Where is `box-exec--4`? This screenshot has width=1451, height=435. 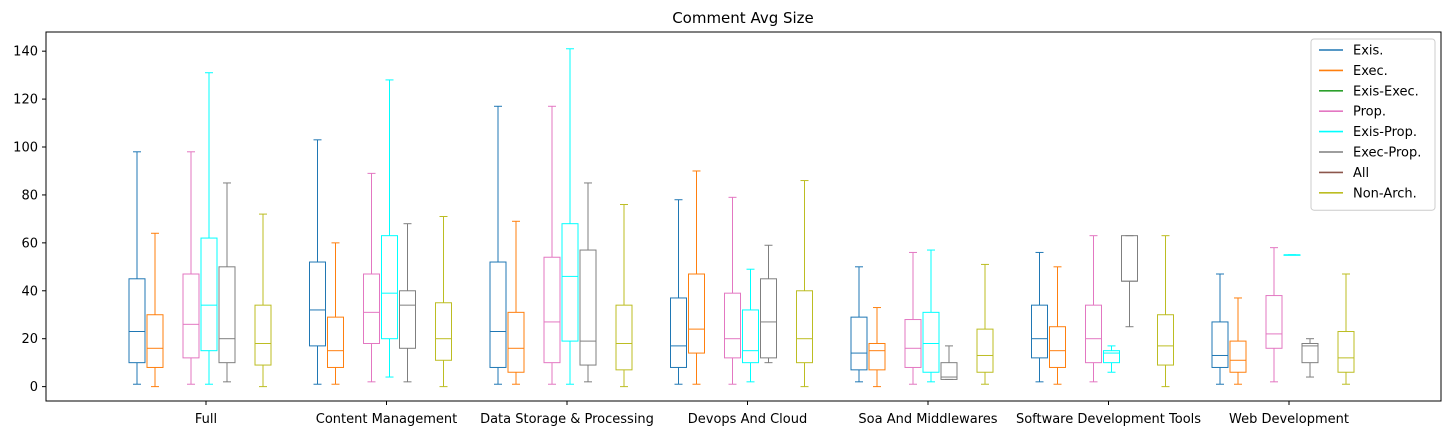 box-exec--4 is located at coordinates (877, 347).